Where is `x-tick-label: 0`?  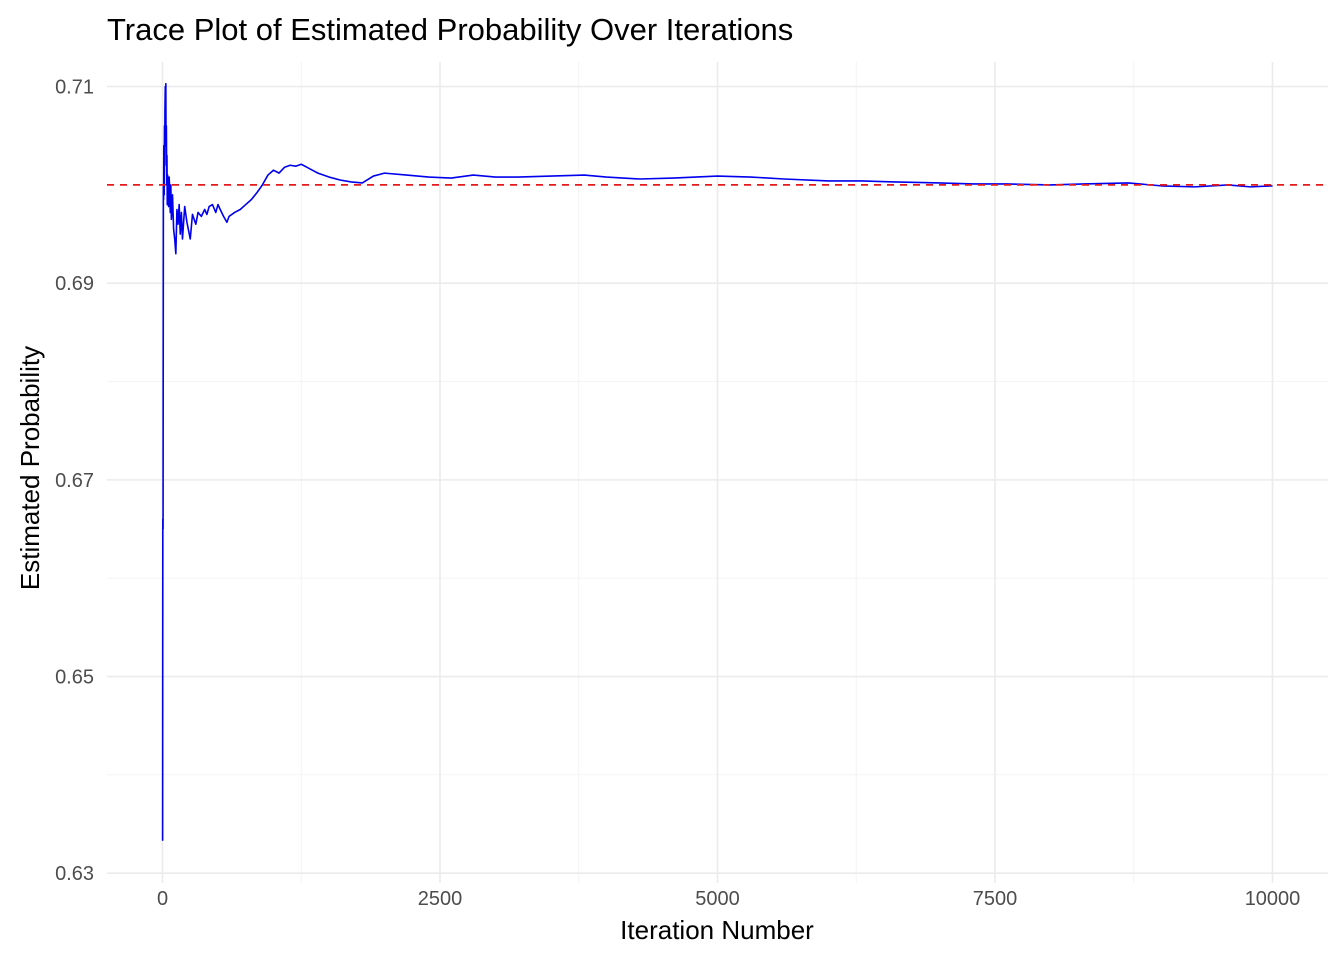
x-tick-label: 0 is located at coordinates (162, 899).